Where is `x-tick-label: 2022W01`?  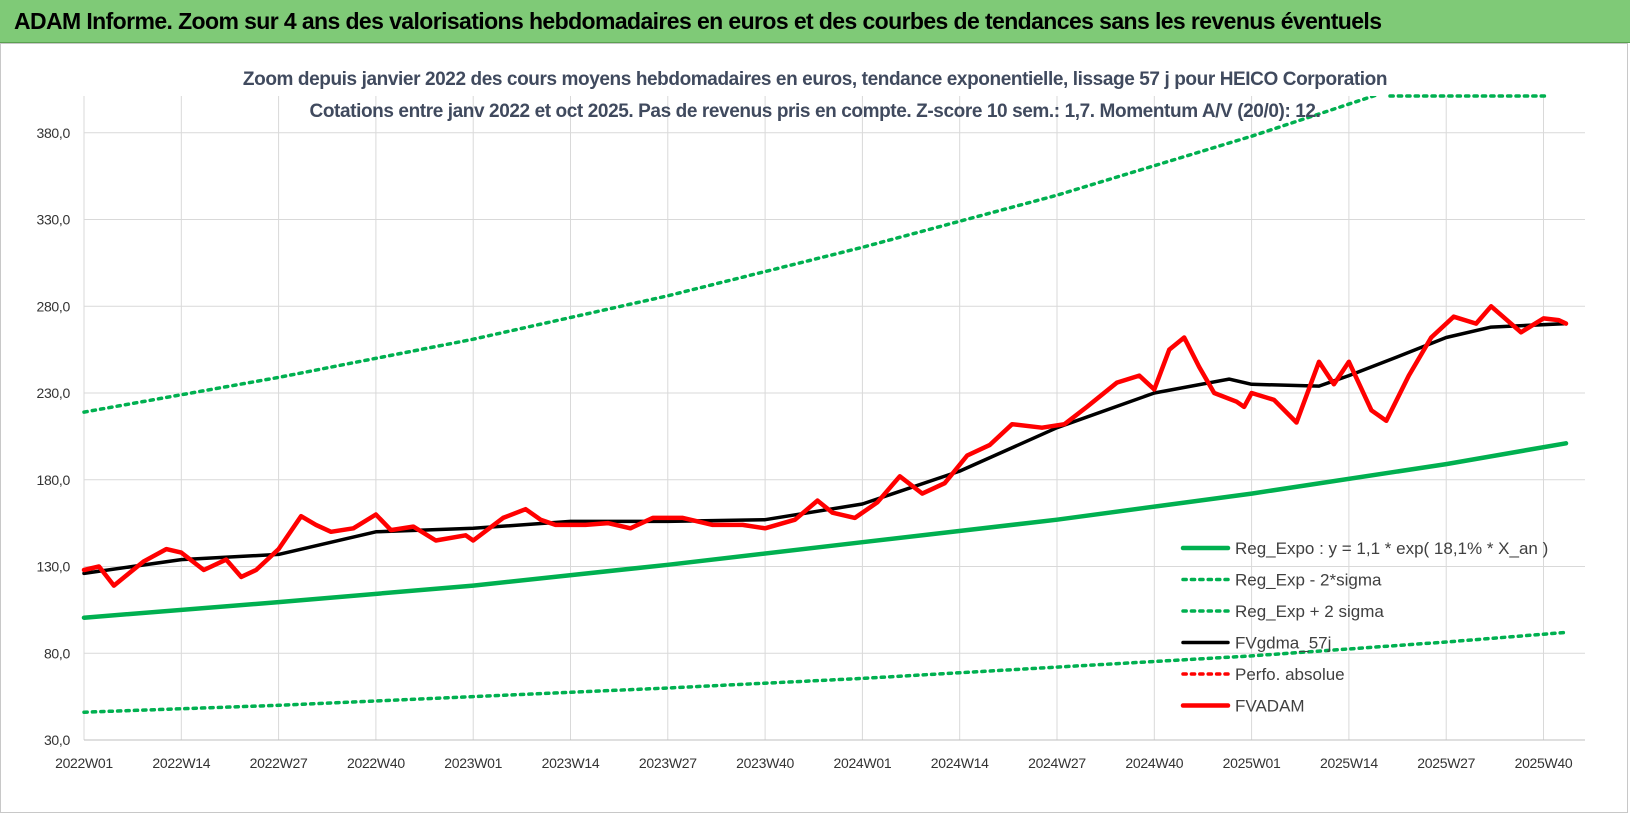
x-tick-label: 2022W01 is located at coordinates (84, 763).